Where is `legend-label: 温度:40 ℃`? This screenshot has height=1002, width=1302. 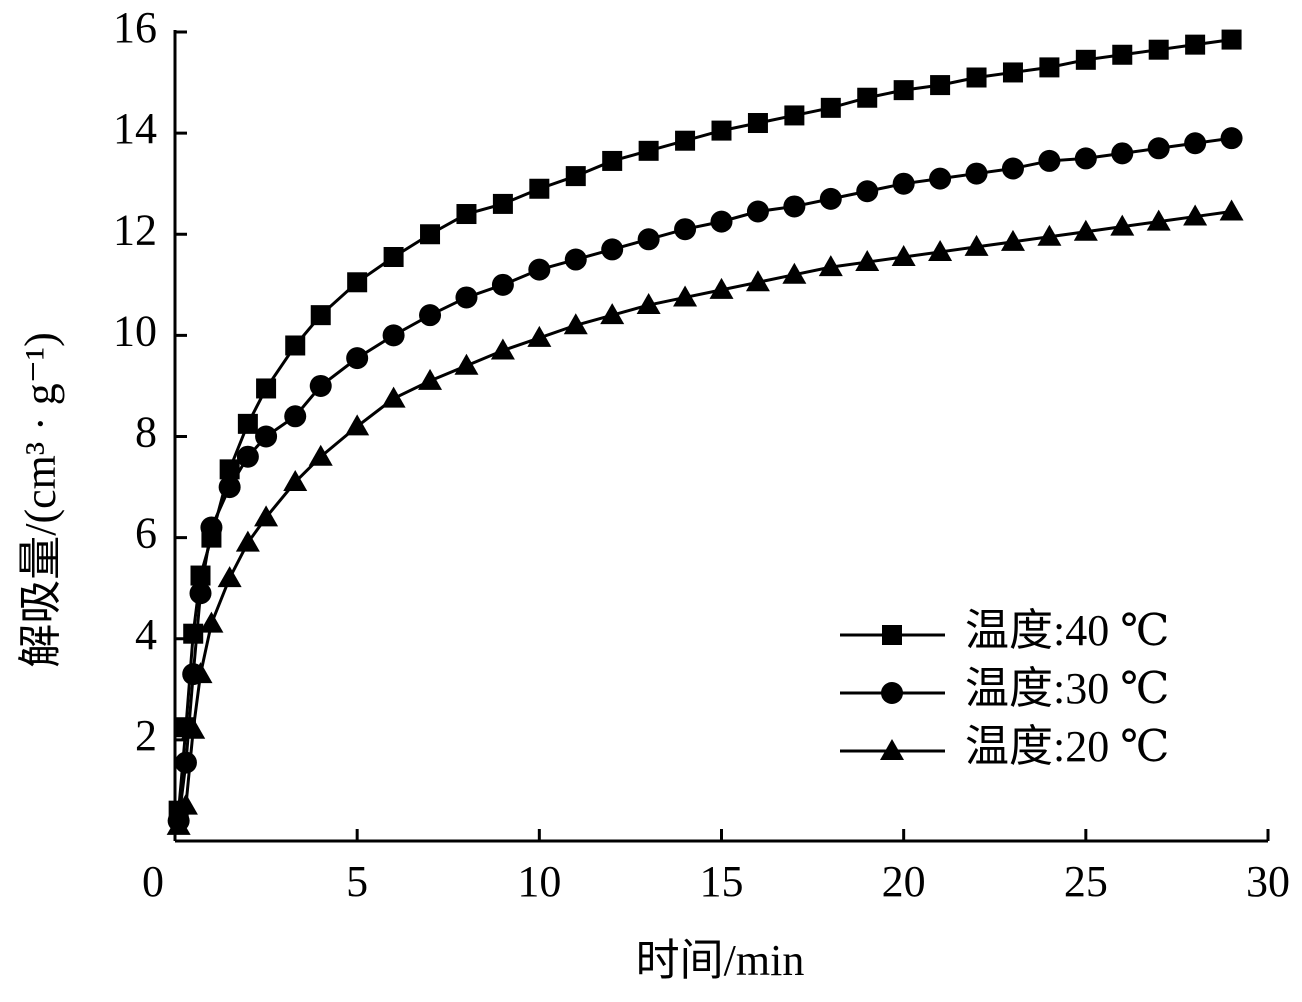
legend-label: 温度:40 ℃ is located at coordinates (1067, 630).